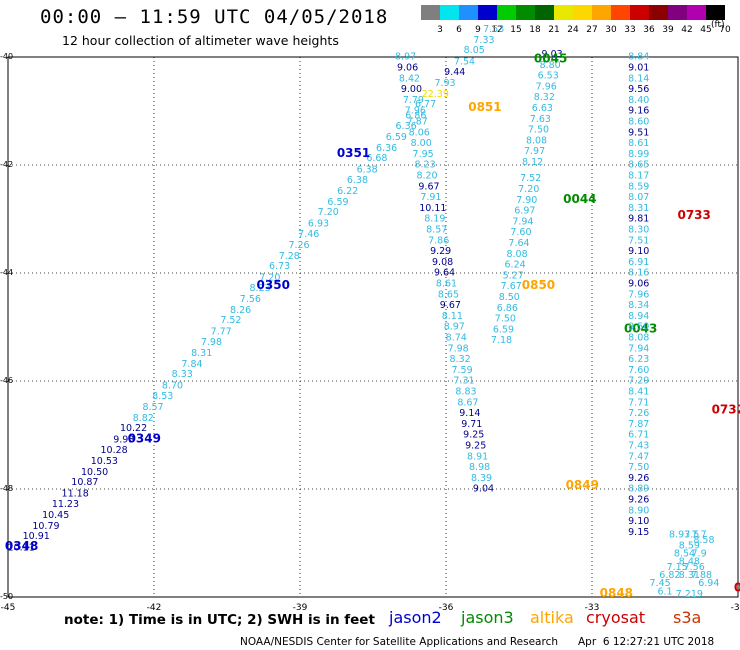 This screenshot has height=650, width=740. I want to click on wave-height-value: 7.86, so click(438, 240).